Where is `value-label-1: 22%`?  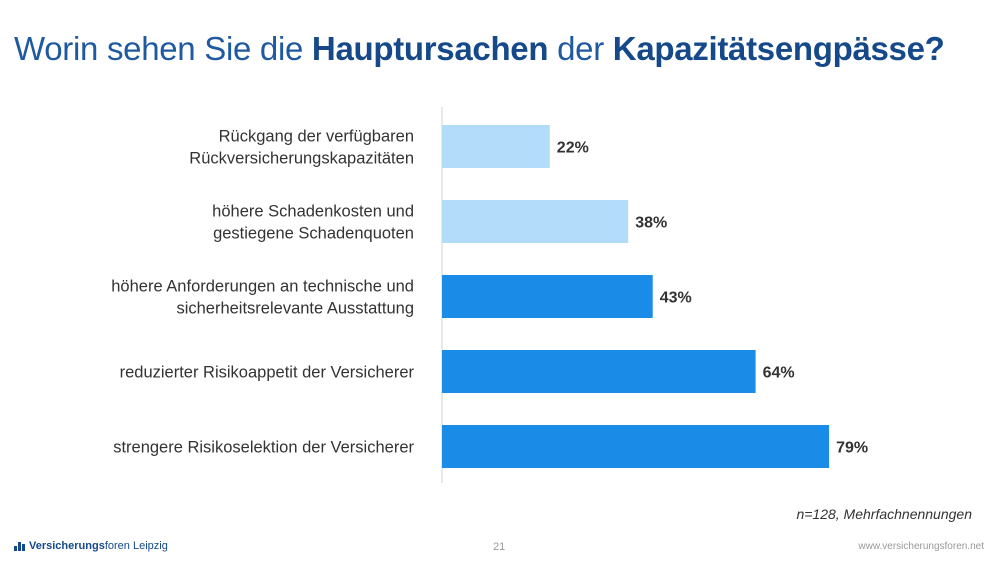
value-label-1: 22% is located at coordinates (573, 148).